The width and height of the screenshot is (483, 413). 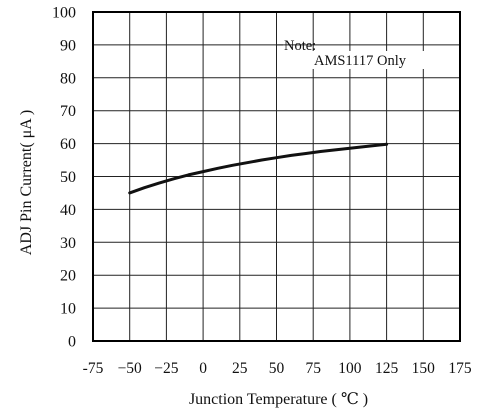 What do you see at coordinates (72, 342) in the screenshot?
I see `y-tick-label: 0` at bounding box center [72, 342].